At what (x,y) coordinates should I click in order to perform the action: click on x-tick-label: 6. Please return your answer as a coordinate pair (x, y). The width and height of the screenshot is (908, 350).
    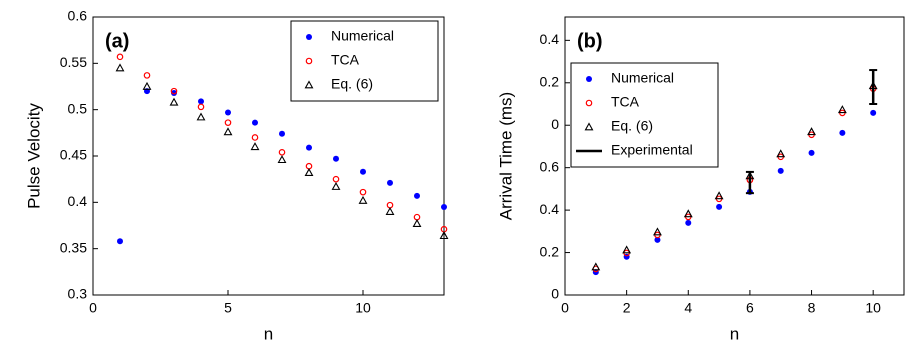
    Looking at the image, I should click on (750, 308).